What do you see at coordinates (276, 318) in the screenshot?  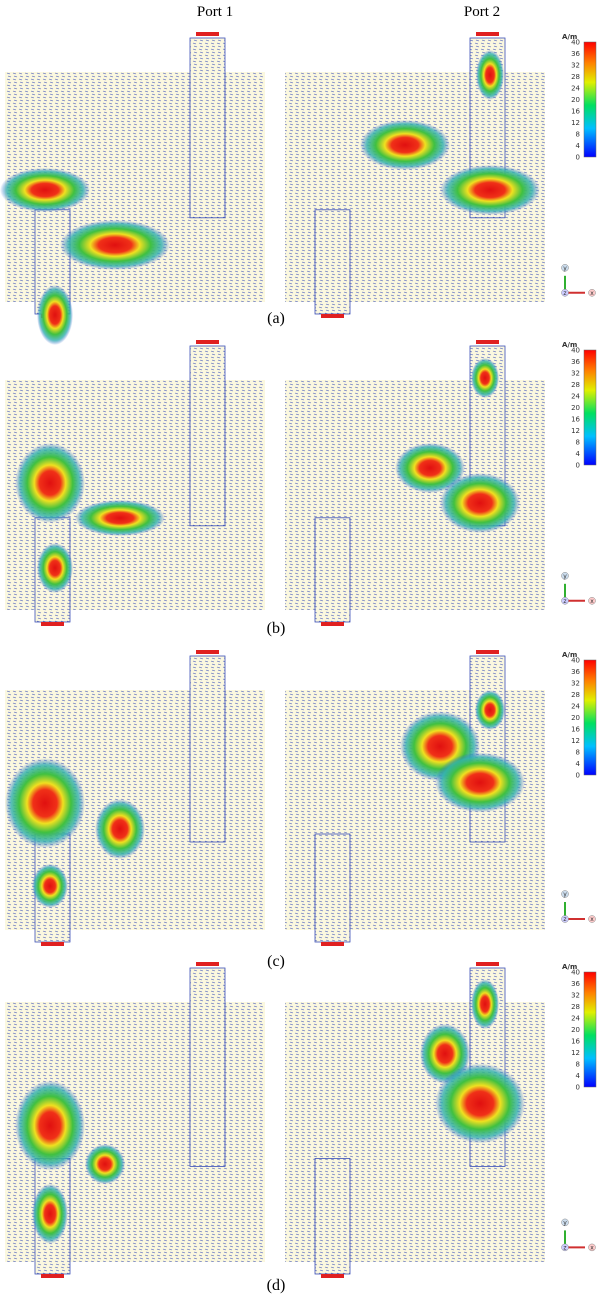 I see `panel-label: (a)` at bounding box center [276, 318].